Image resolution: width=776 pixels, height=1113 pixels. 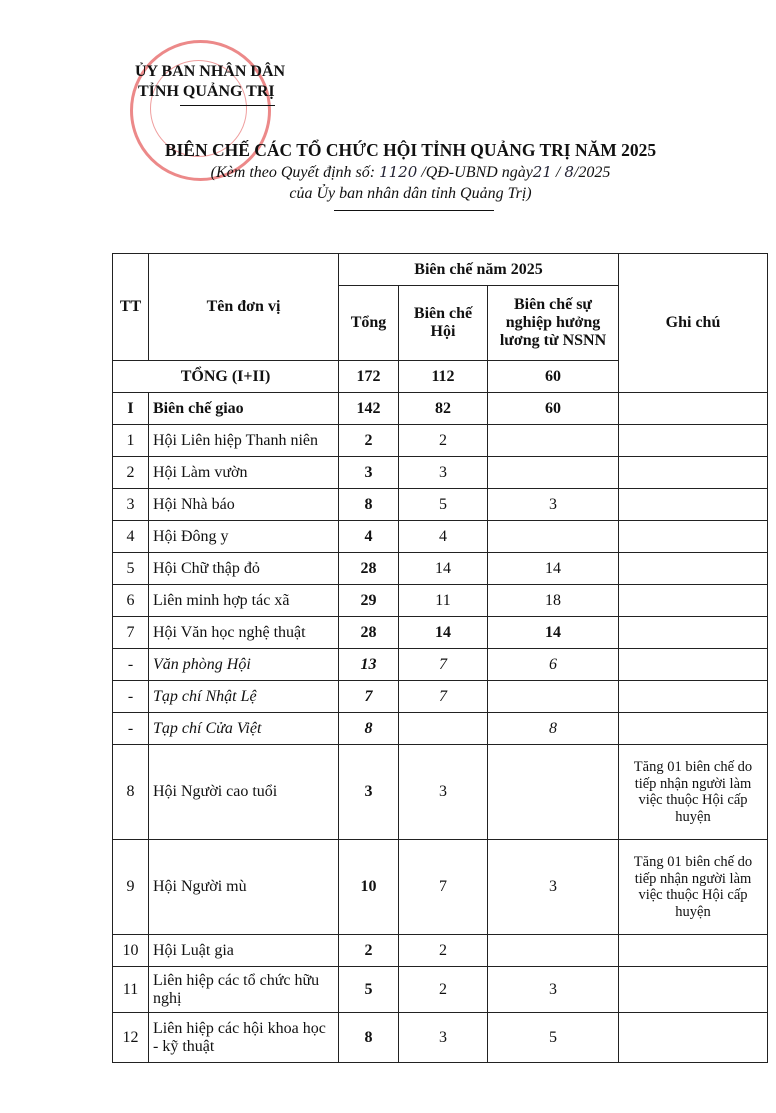 What do you see at coordinates (443, 536) in the screenshot?
I see `cell-hoi: 4` at bounding box center [443, 536].